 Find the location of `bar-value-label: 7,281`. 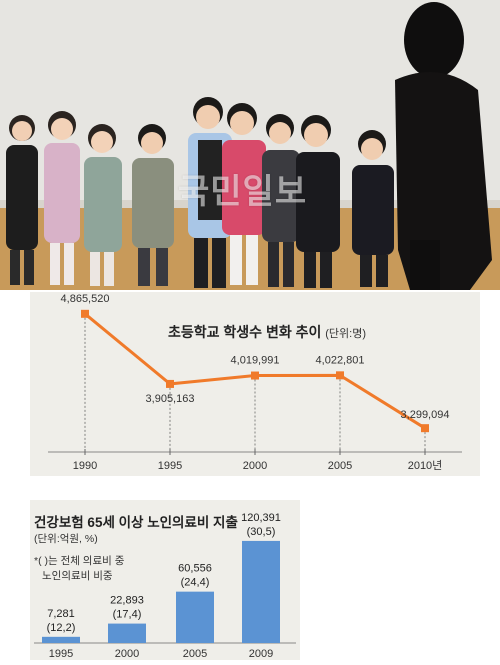

bar-value-label: 7,281 is located at coordinates (61, 614).